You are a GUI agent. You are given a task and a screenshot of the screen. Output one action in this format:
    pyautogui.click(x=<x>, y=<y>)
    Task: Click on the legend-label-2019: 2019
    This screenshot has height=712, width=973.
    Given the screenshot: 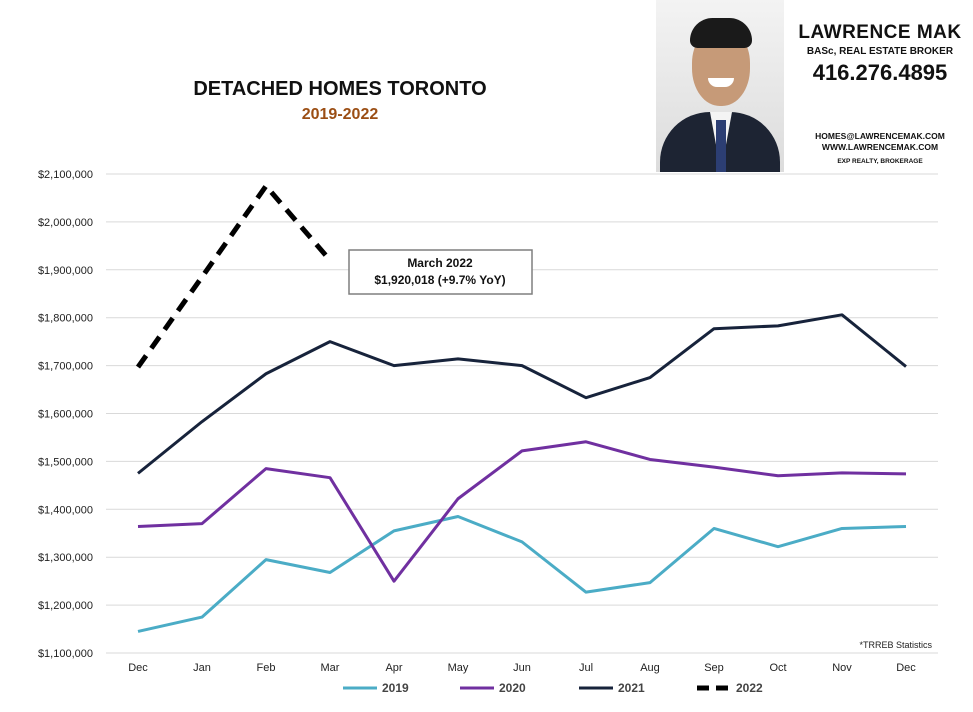 What is the action you would take?
    pyautogui.click(x=395, y=688)
    